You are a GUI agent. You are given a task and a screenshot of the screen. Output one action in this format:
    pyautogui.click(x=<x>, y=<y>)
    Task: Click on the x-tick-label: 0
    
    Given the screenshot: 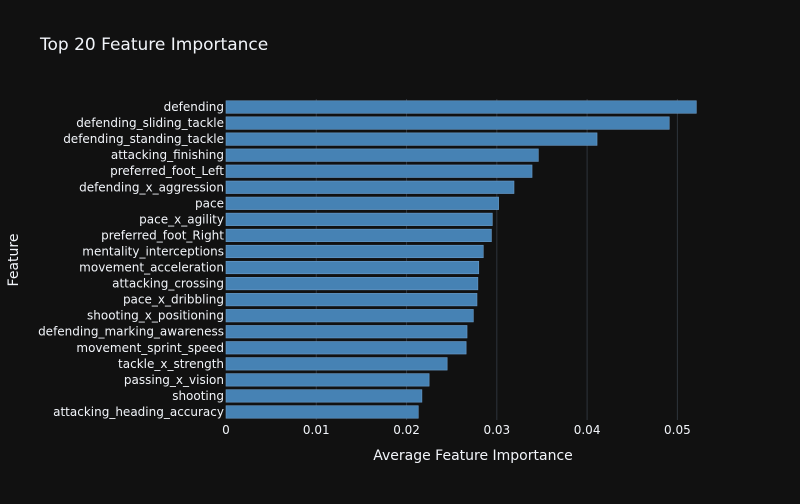 What is the action you would take?
    pyautogui.click(x=226, y=430)
    